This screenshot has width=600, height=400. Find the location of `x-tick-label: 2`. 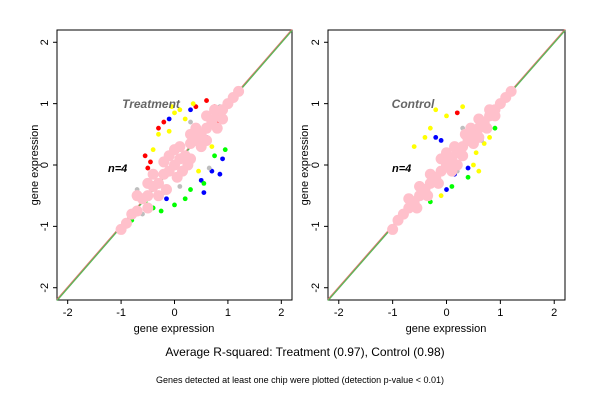

x-tick-label: 2 is located at coordinates (281, 313).